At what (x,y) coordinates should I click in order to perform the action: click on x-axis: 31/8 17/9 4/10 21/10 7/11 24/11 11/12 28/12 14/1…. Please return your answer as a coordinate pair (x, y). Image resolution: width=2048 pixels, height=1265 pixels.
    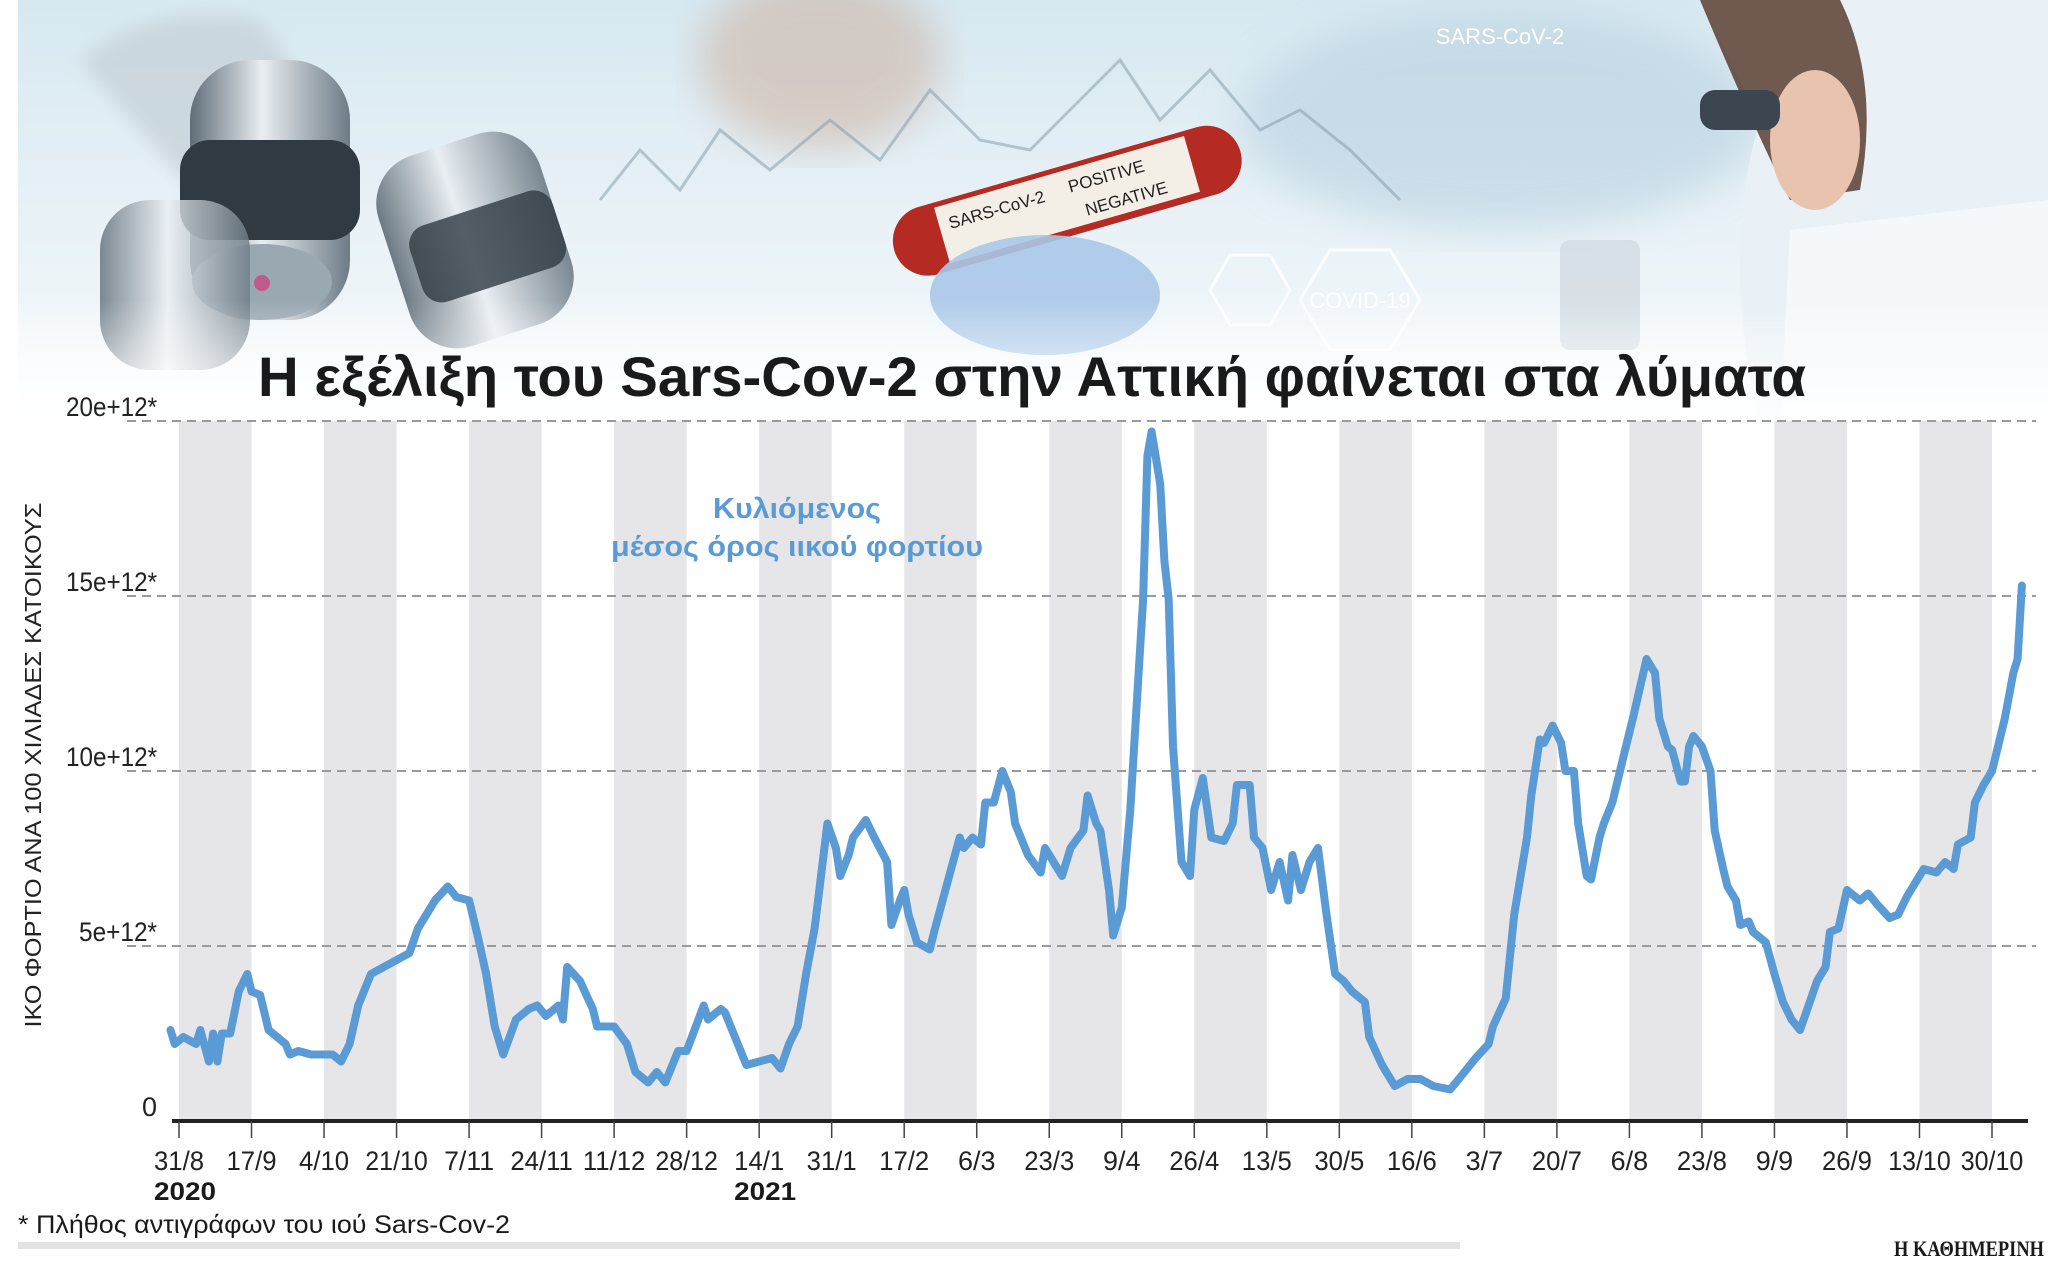
    Looking at the image, I should click on (1091, 1147).